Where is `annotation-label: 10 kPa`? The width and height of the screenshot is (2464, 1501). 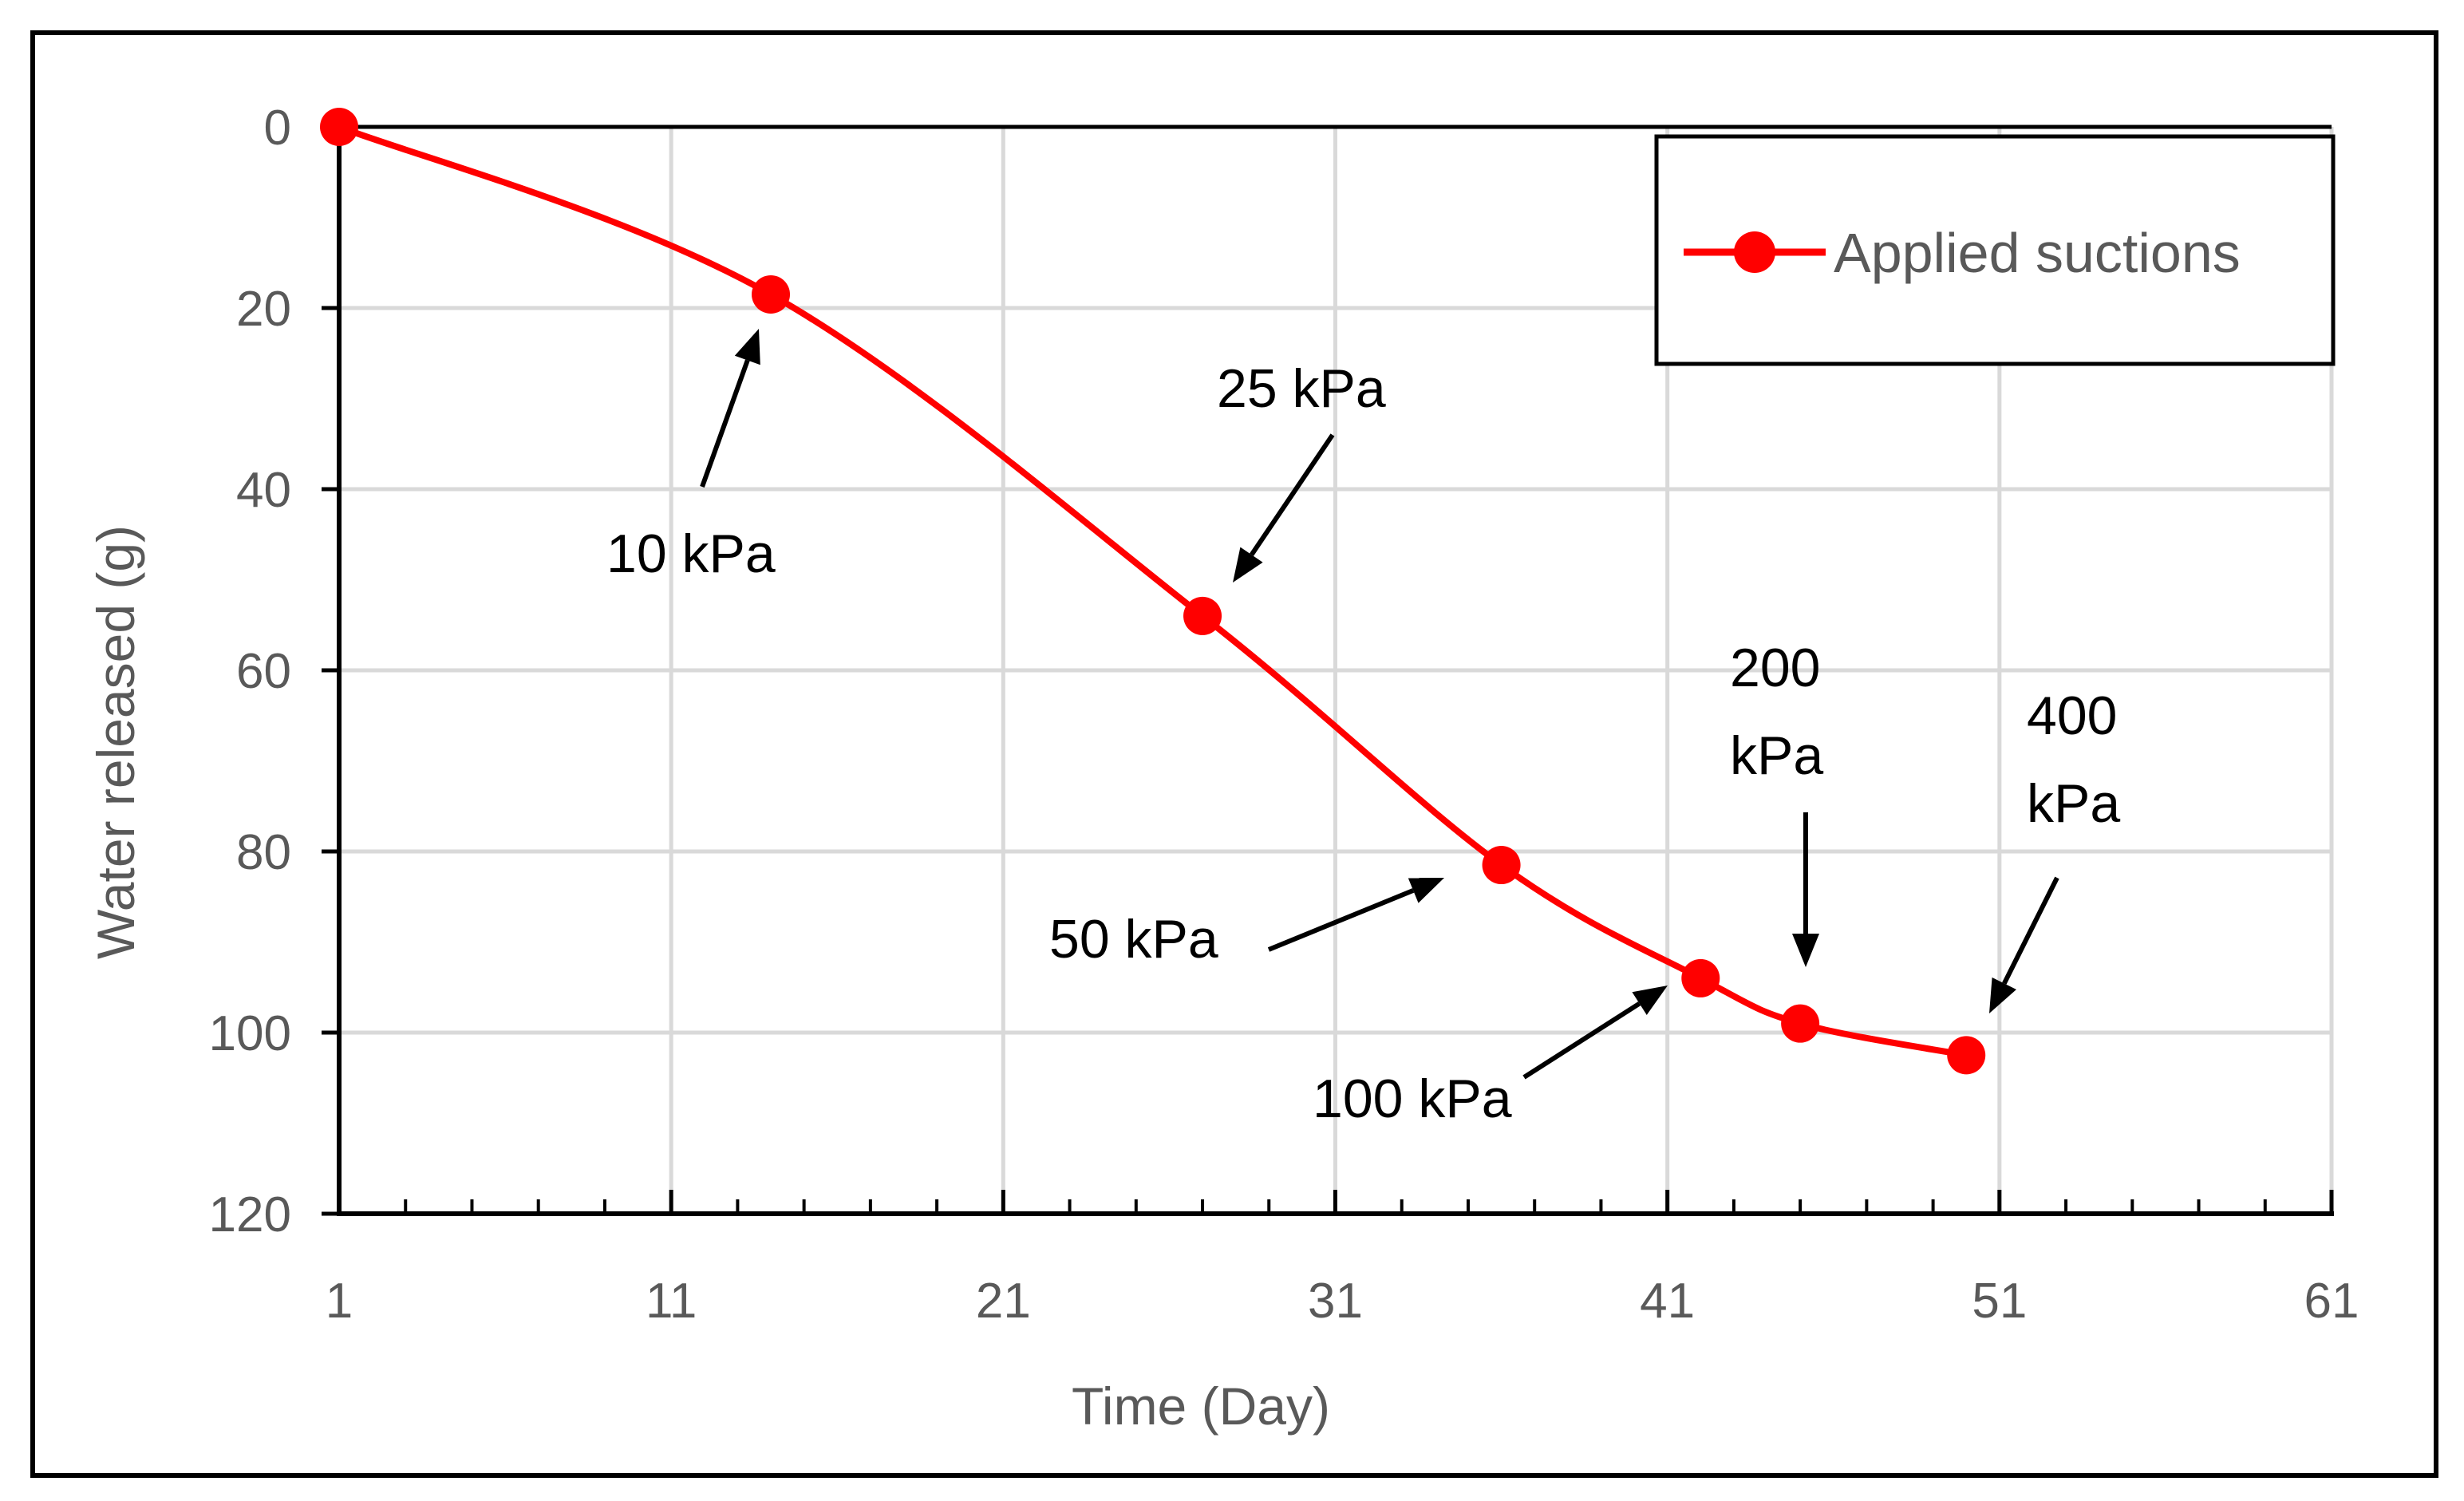
annotation-label: 10 kPa is located at coordinates (691, 553).